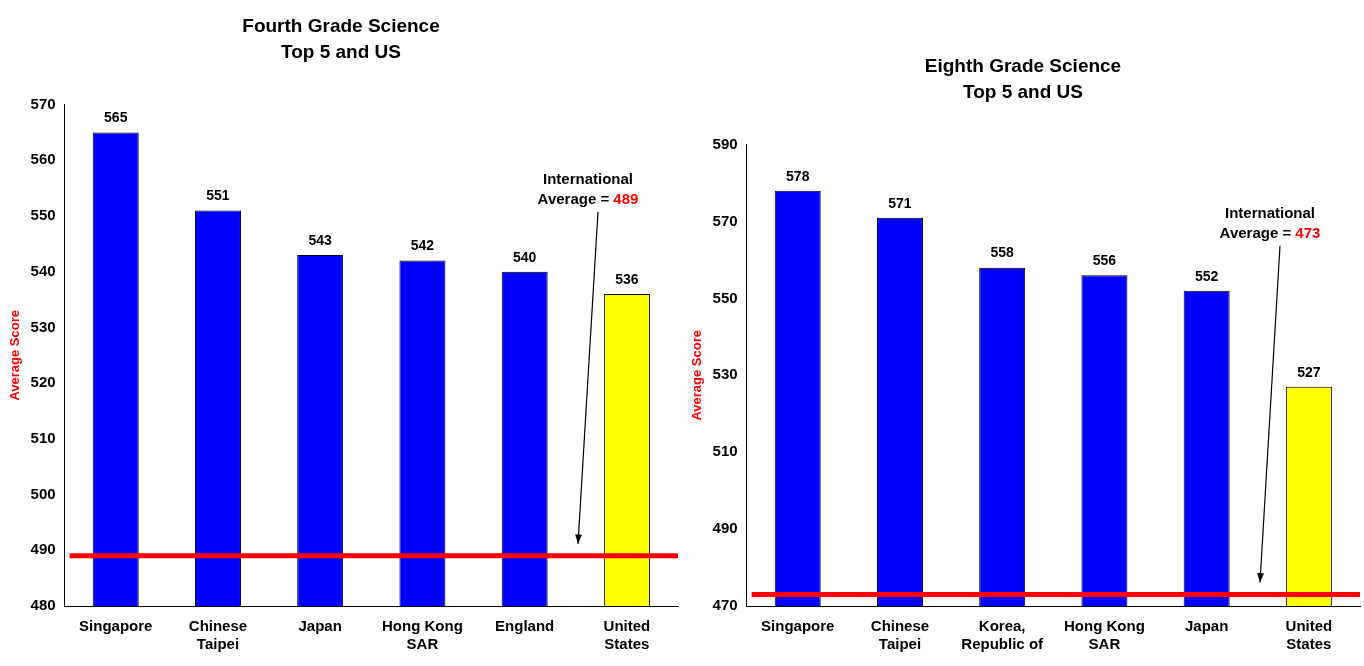 The width and height of the screenshot is (1364, 666). What do you see at coordinates (1206, 275) in the screenshot?
I see `data-label: 552` at bounding box center [1206, 275].